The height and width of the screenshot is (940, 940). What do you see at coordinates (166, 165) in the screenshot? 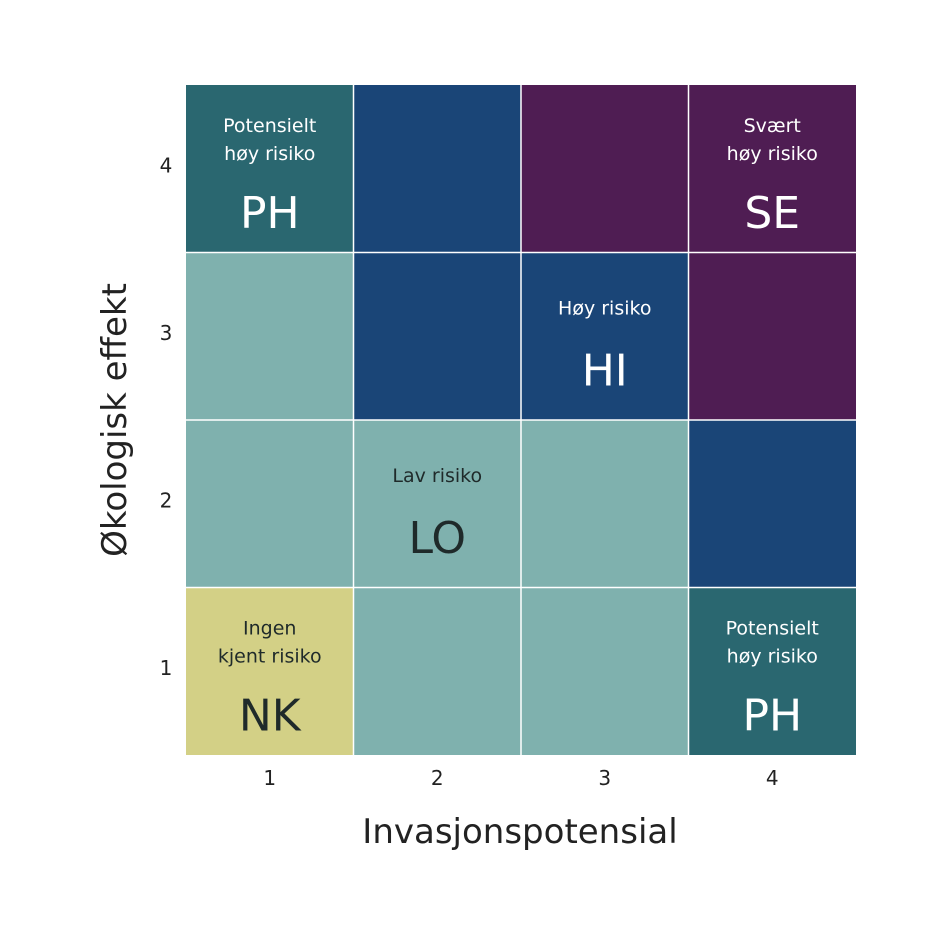
I see `y-tick-label-4: 4` at bounding box center [166, 165].